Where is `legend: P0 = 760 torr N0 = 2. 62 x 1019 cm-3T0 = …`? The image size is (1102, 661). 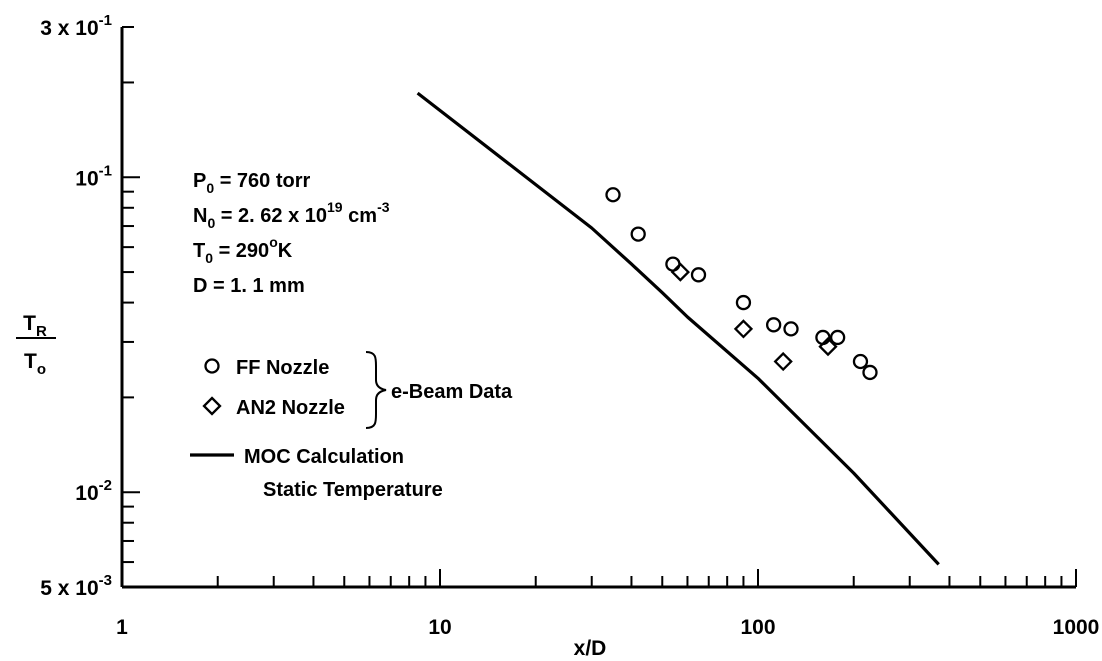
legend: P0 = 760 torr N0 = 2. 62 x 1019 cm-3T0 = … is located at coordinates (351, 335).